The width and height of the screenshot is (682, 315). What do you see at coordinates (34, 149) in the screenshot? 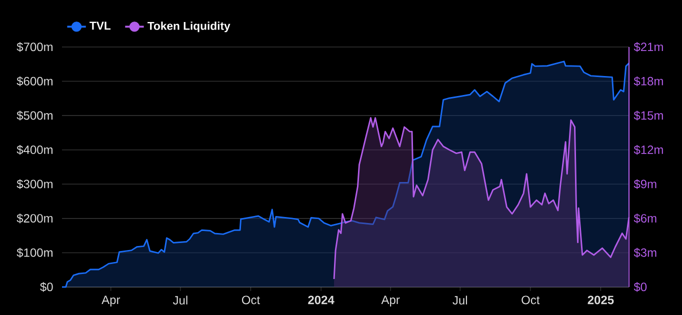
I see `y-tick-label: $400m` at bounding box center [34, 149].